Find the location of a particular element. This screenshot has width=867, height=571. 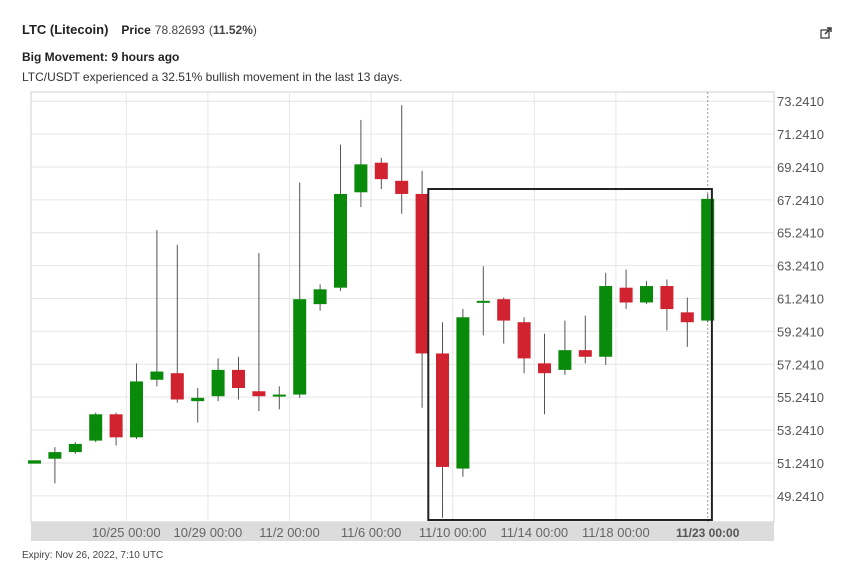

y-tick-label: 67.2410 is located at coordinates (800, 200).